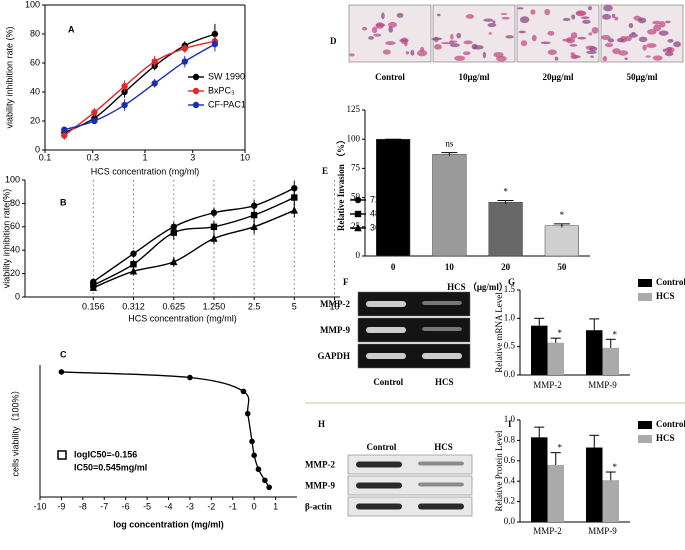 The image size is (685, 550). I want to click on legend-swatch, so click(645, 297).